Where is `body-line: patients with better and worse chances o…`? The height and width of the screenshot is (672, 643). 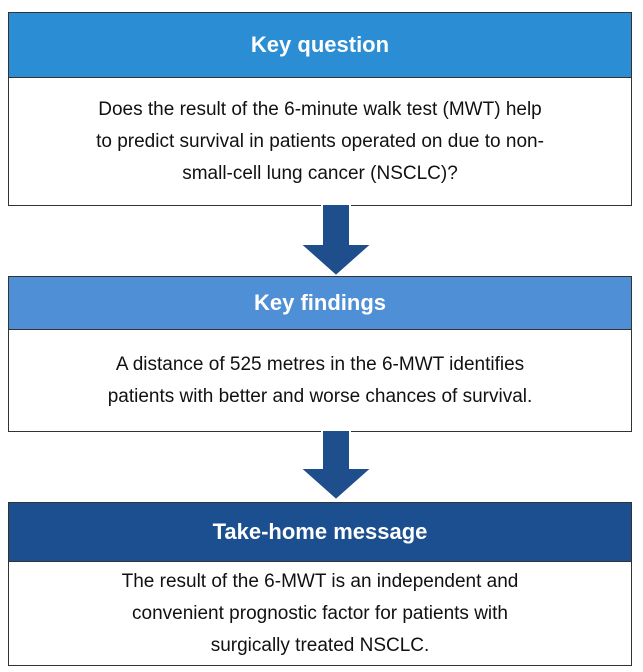
body-line: patients with better and worse chances o… is located at coordinates (320, 396).